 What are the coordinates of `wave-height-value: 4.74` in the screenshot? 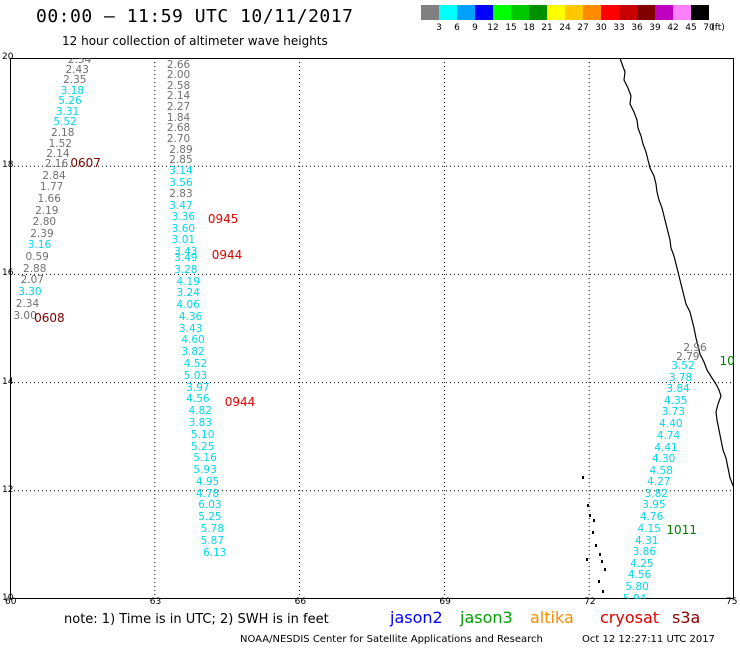 It's located at (668, 435).